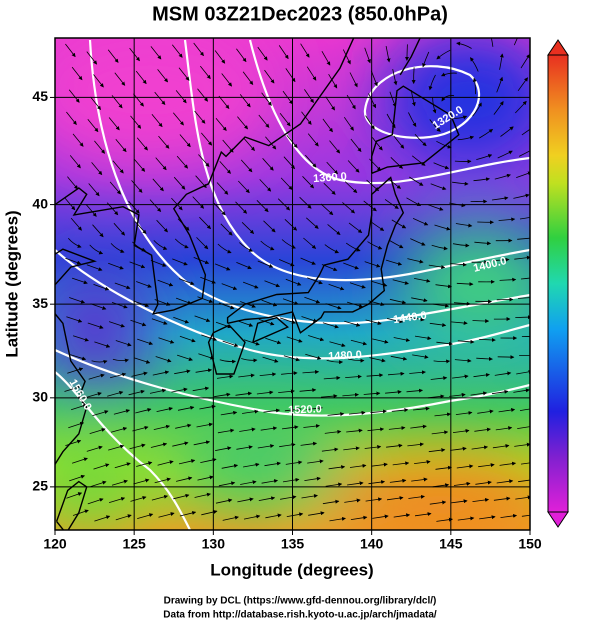 This screenshot has height=630, width=599. I want to click on y-tick-label: 35, so click(40, 303).